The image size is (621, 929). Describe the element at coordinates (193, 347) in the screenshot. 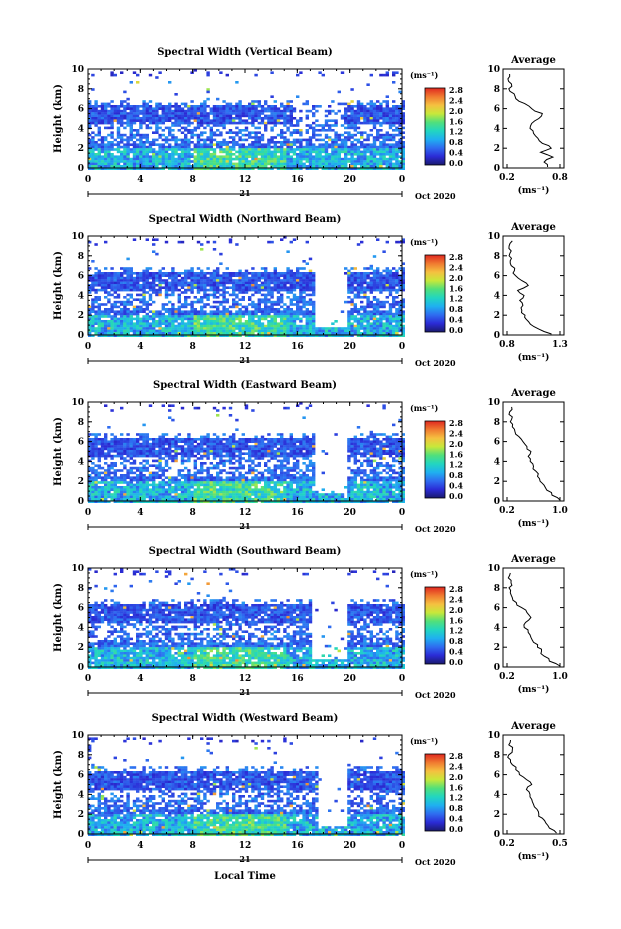

I see `x-tick-label: 8` at that location.